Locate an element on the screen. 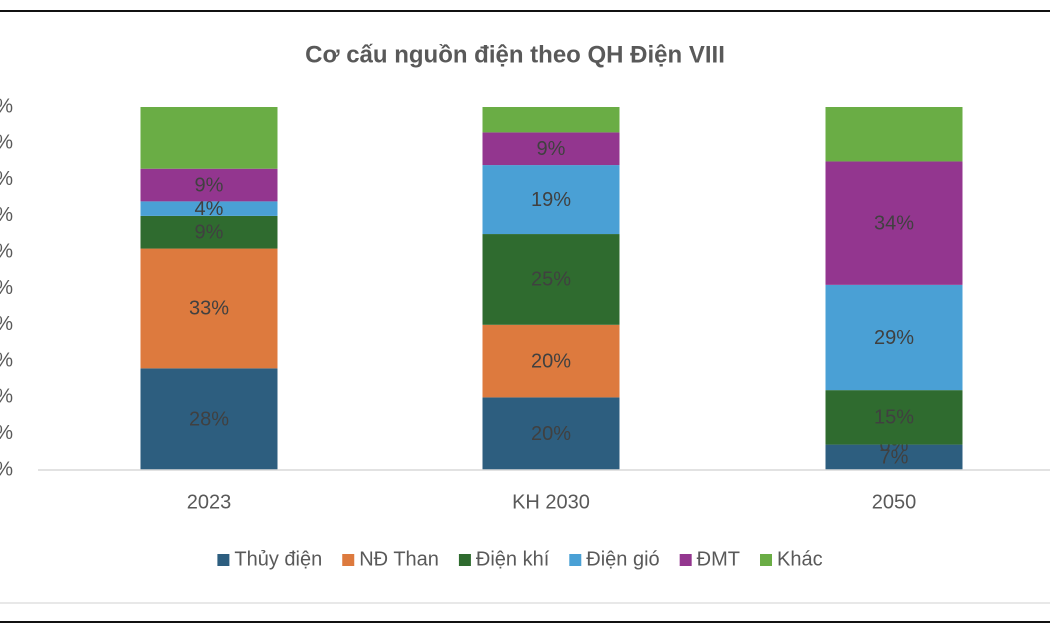  legend-label: Điện khí is located at coordinates (513, 559).